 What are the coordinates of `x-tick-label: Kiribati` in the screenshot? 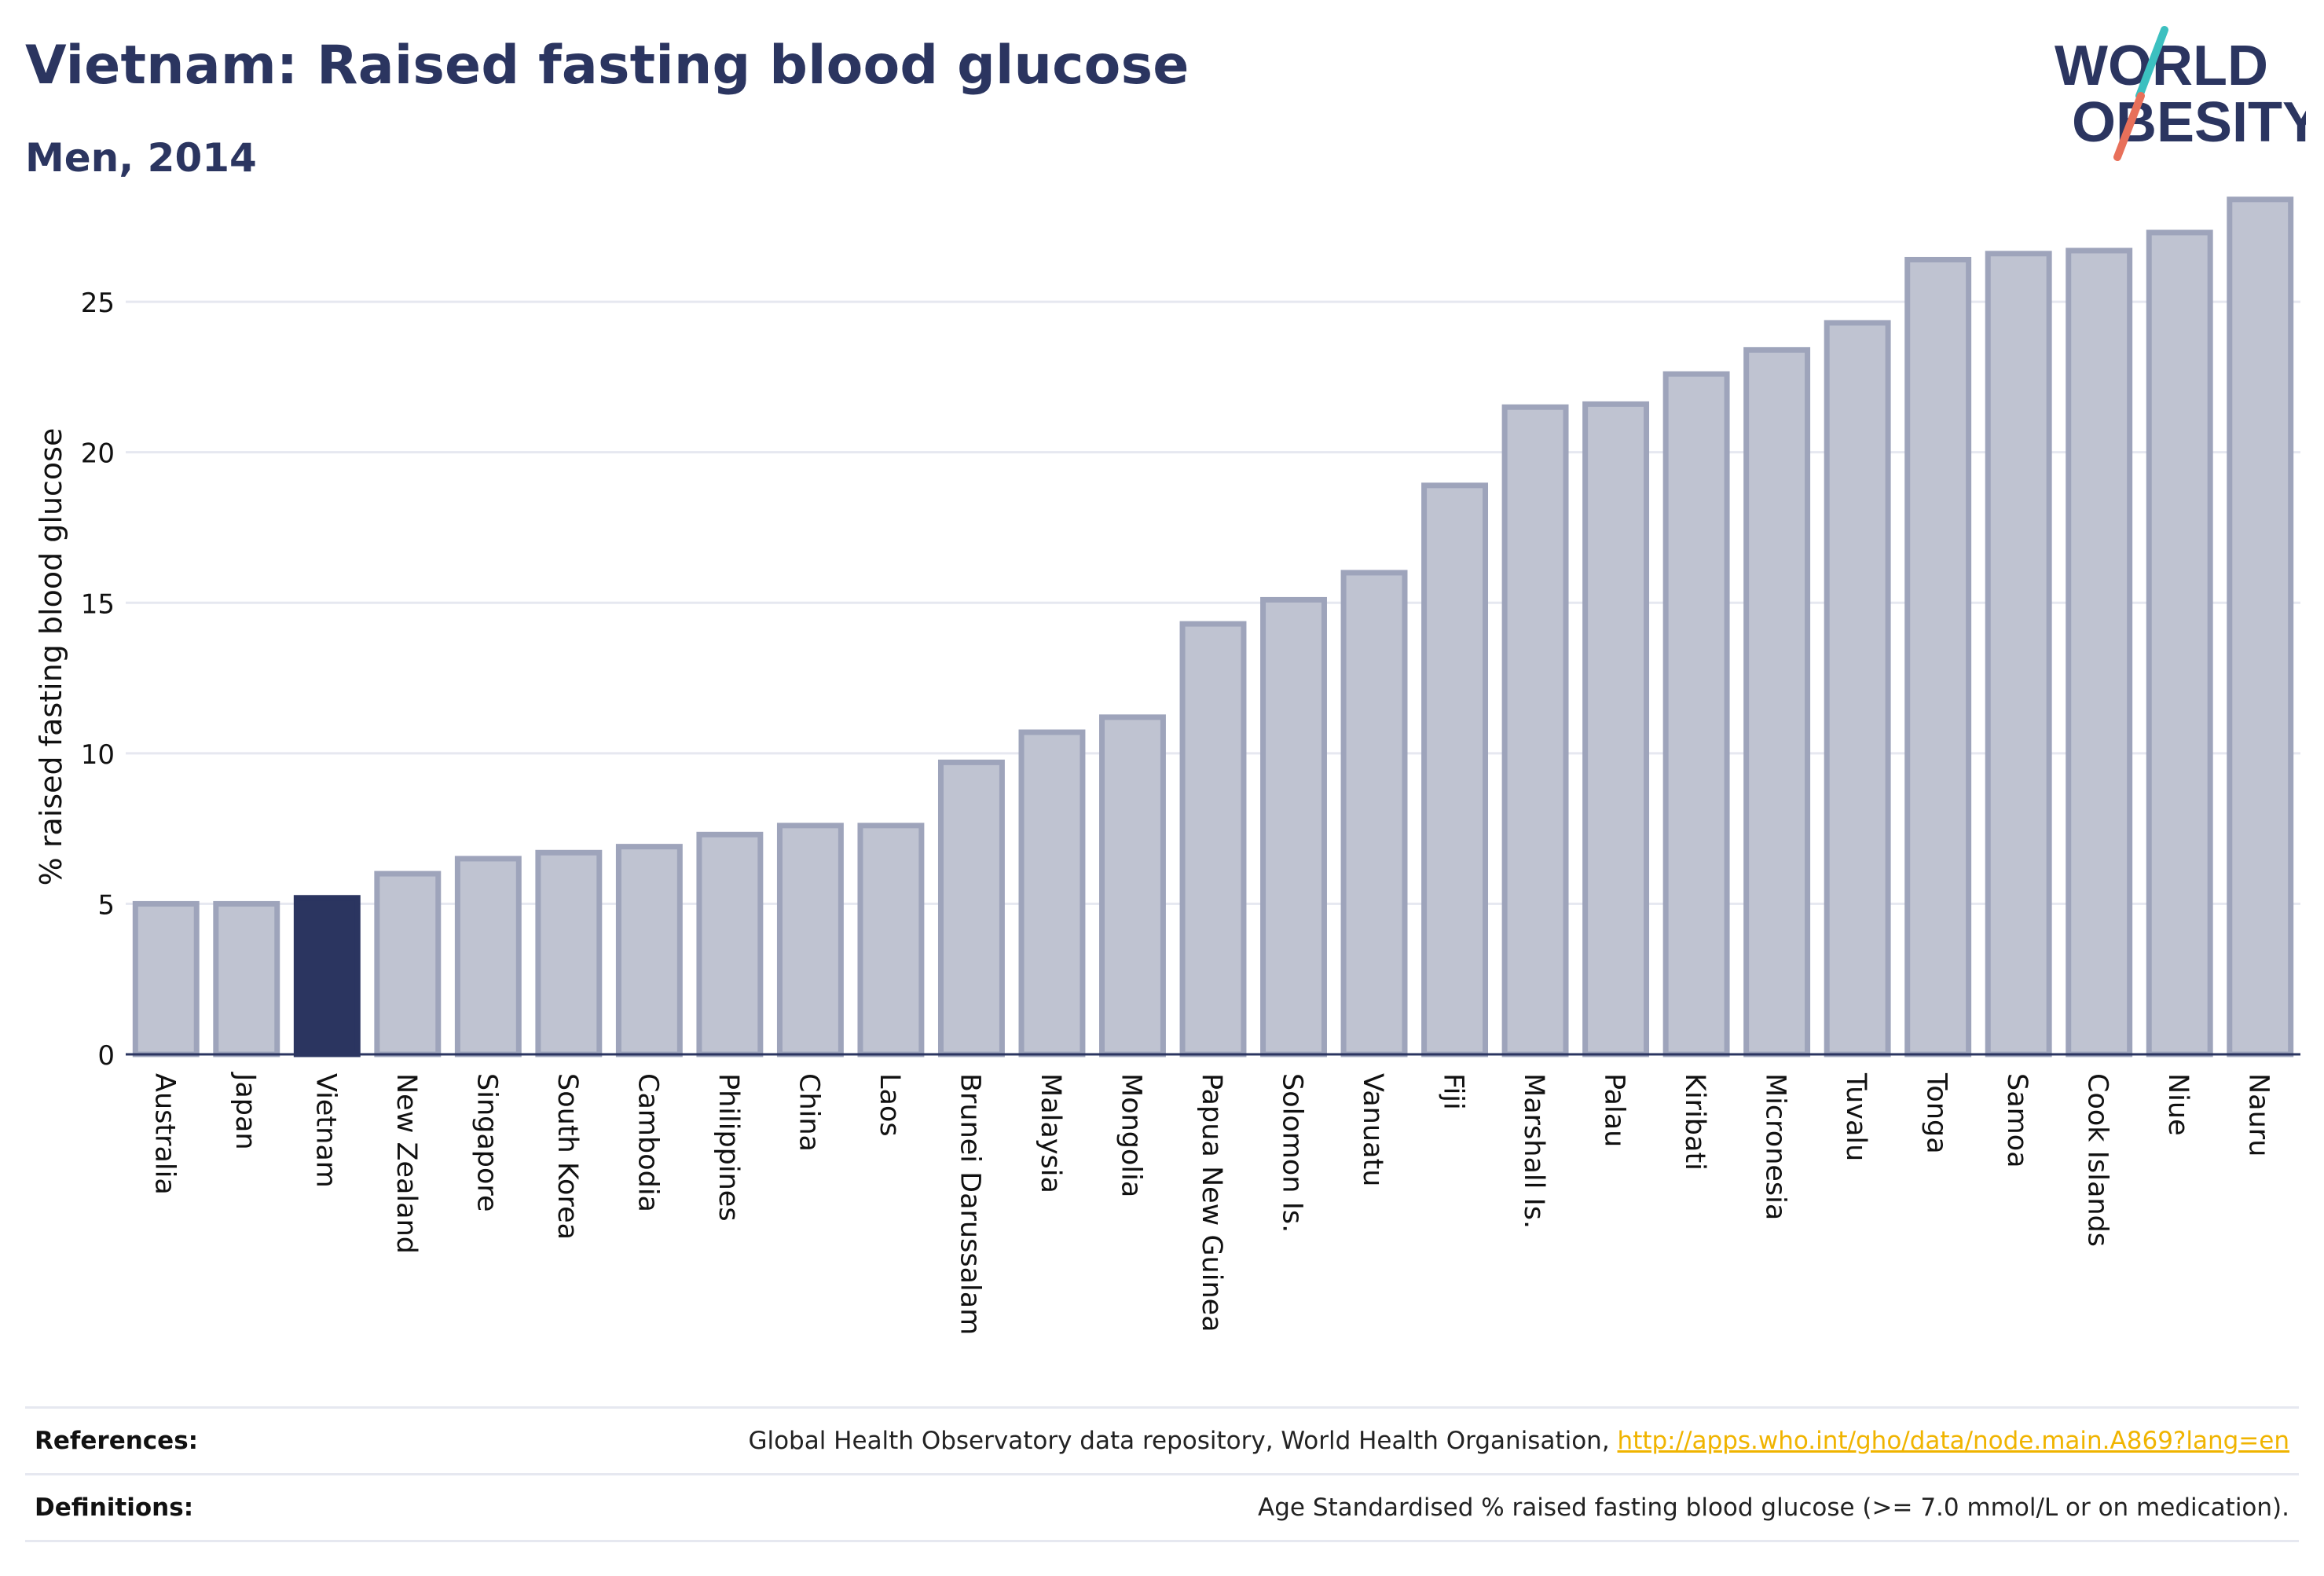 It's located at (1694, 1122).